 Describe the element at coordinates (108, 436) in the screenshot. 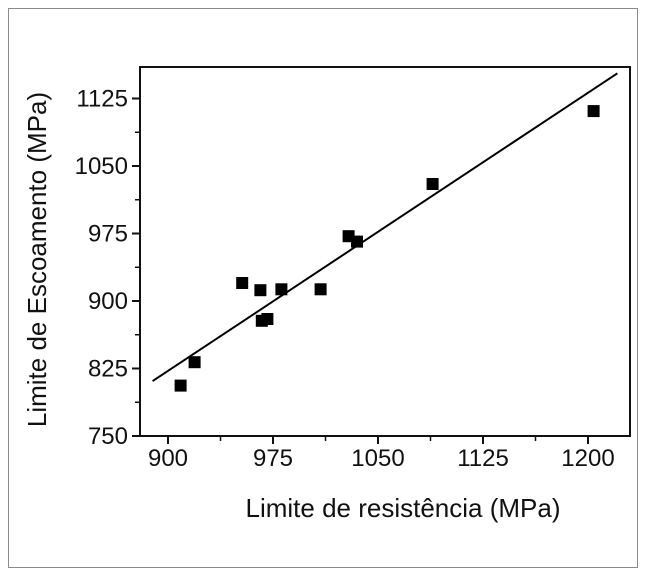

I see `y-tick-label: 750` at that location.